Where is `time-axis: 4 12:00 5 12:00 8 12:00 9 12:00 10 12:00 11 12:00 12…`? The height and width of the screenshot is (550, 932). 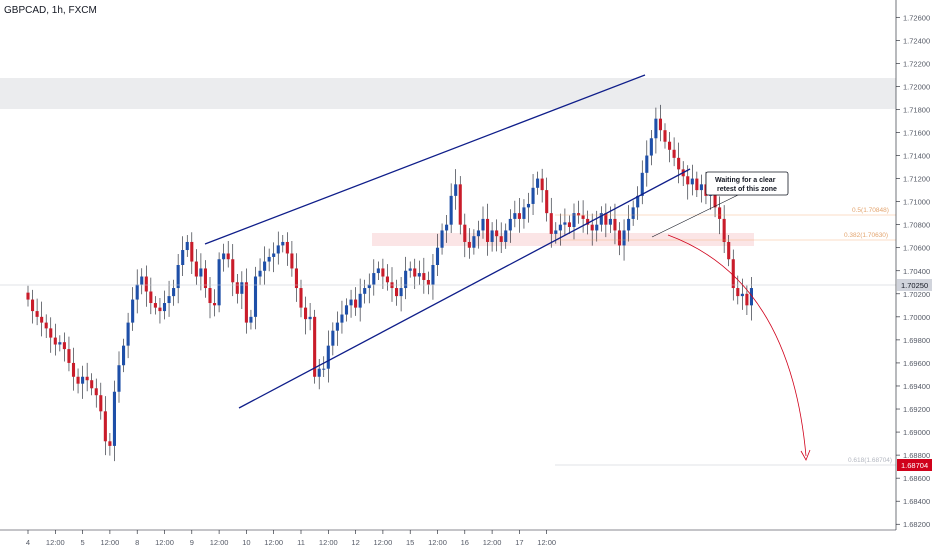
time-axis: 4 12:00 5 12:00 8 12:00 9 12:00 10 12:00 11 12:00 12… is located at coordinates (291, 538).